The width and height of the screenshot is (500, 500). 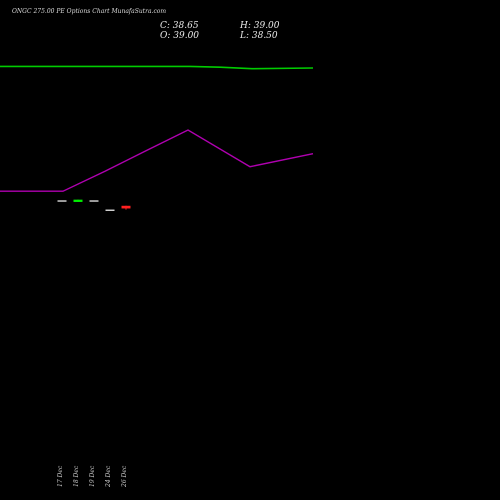 What do you see at coordinates (180, 36) in the screenshot?
I see `open-value: O: 39.00` at bounding box center [180, 36].